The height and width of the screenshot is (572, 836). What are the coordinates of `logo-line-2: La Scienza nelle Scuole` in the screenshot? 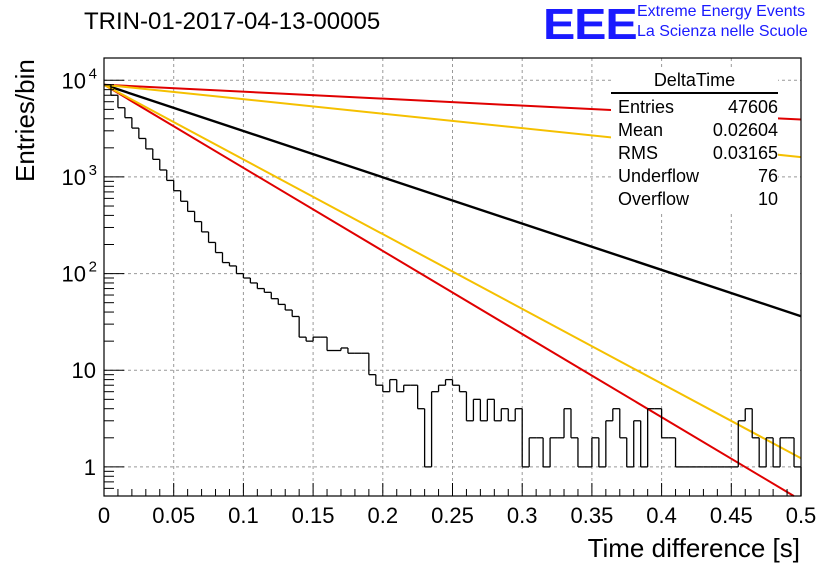 It's located at (722, 31).